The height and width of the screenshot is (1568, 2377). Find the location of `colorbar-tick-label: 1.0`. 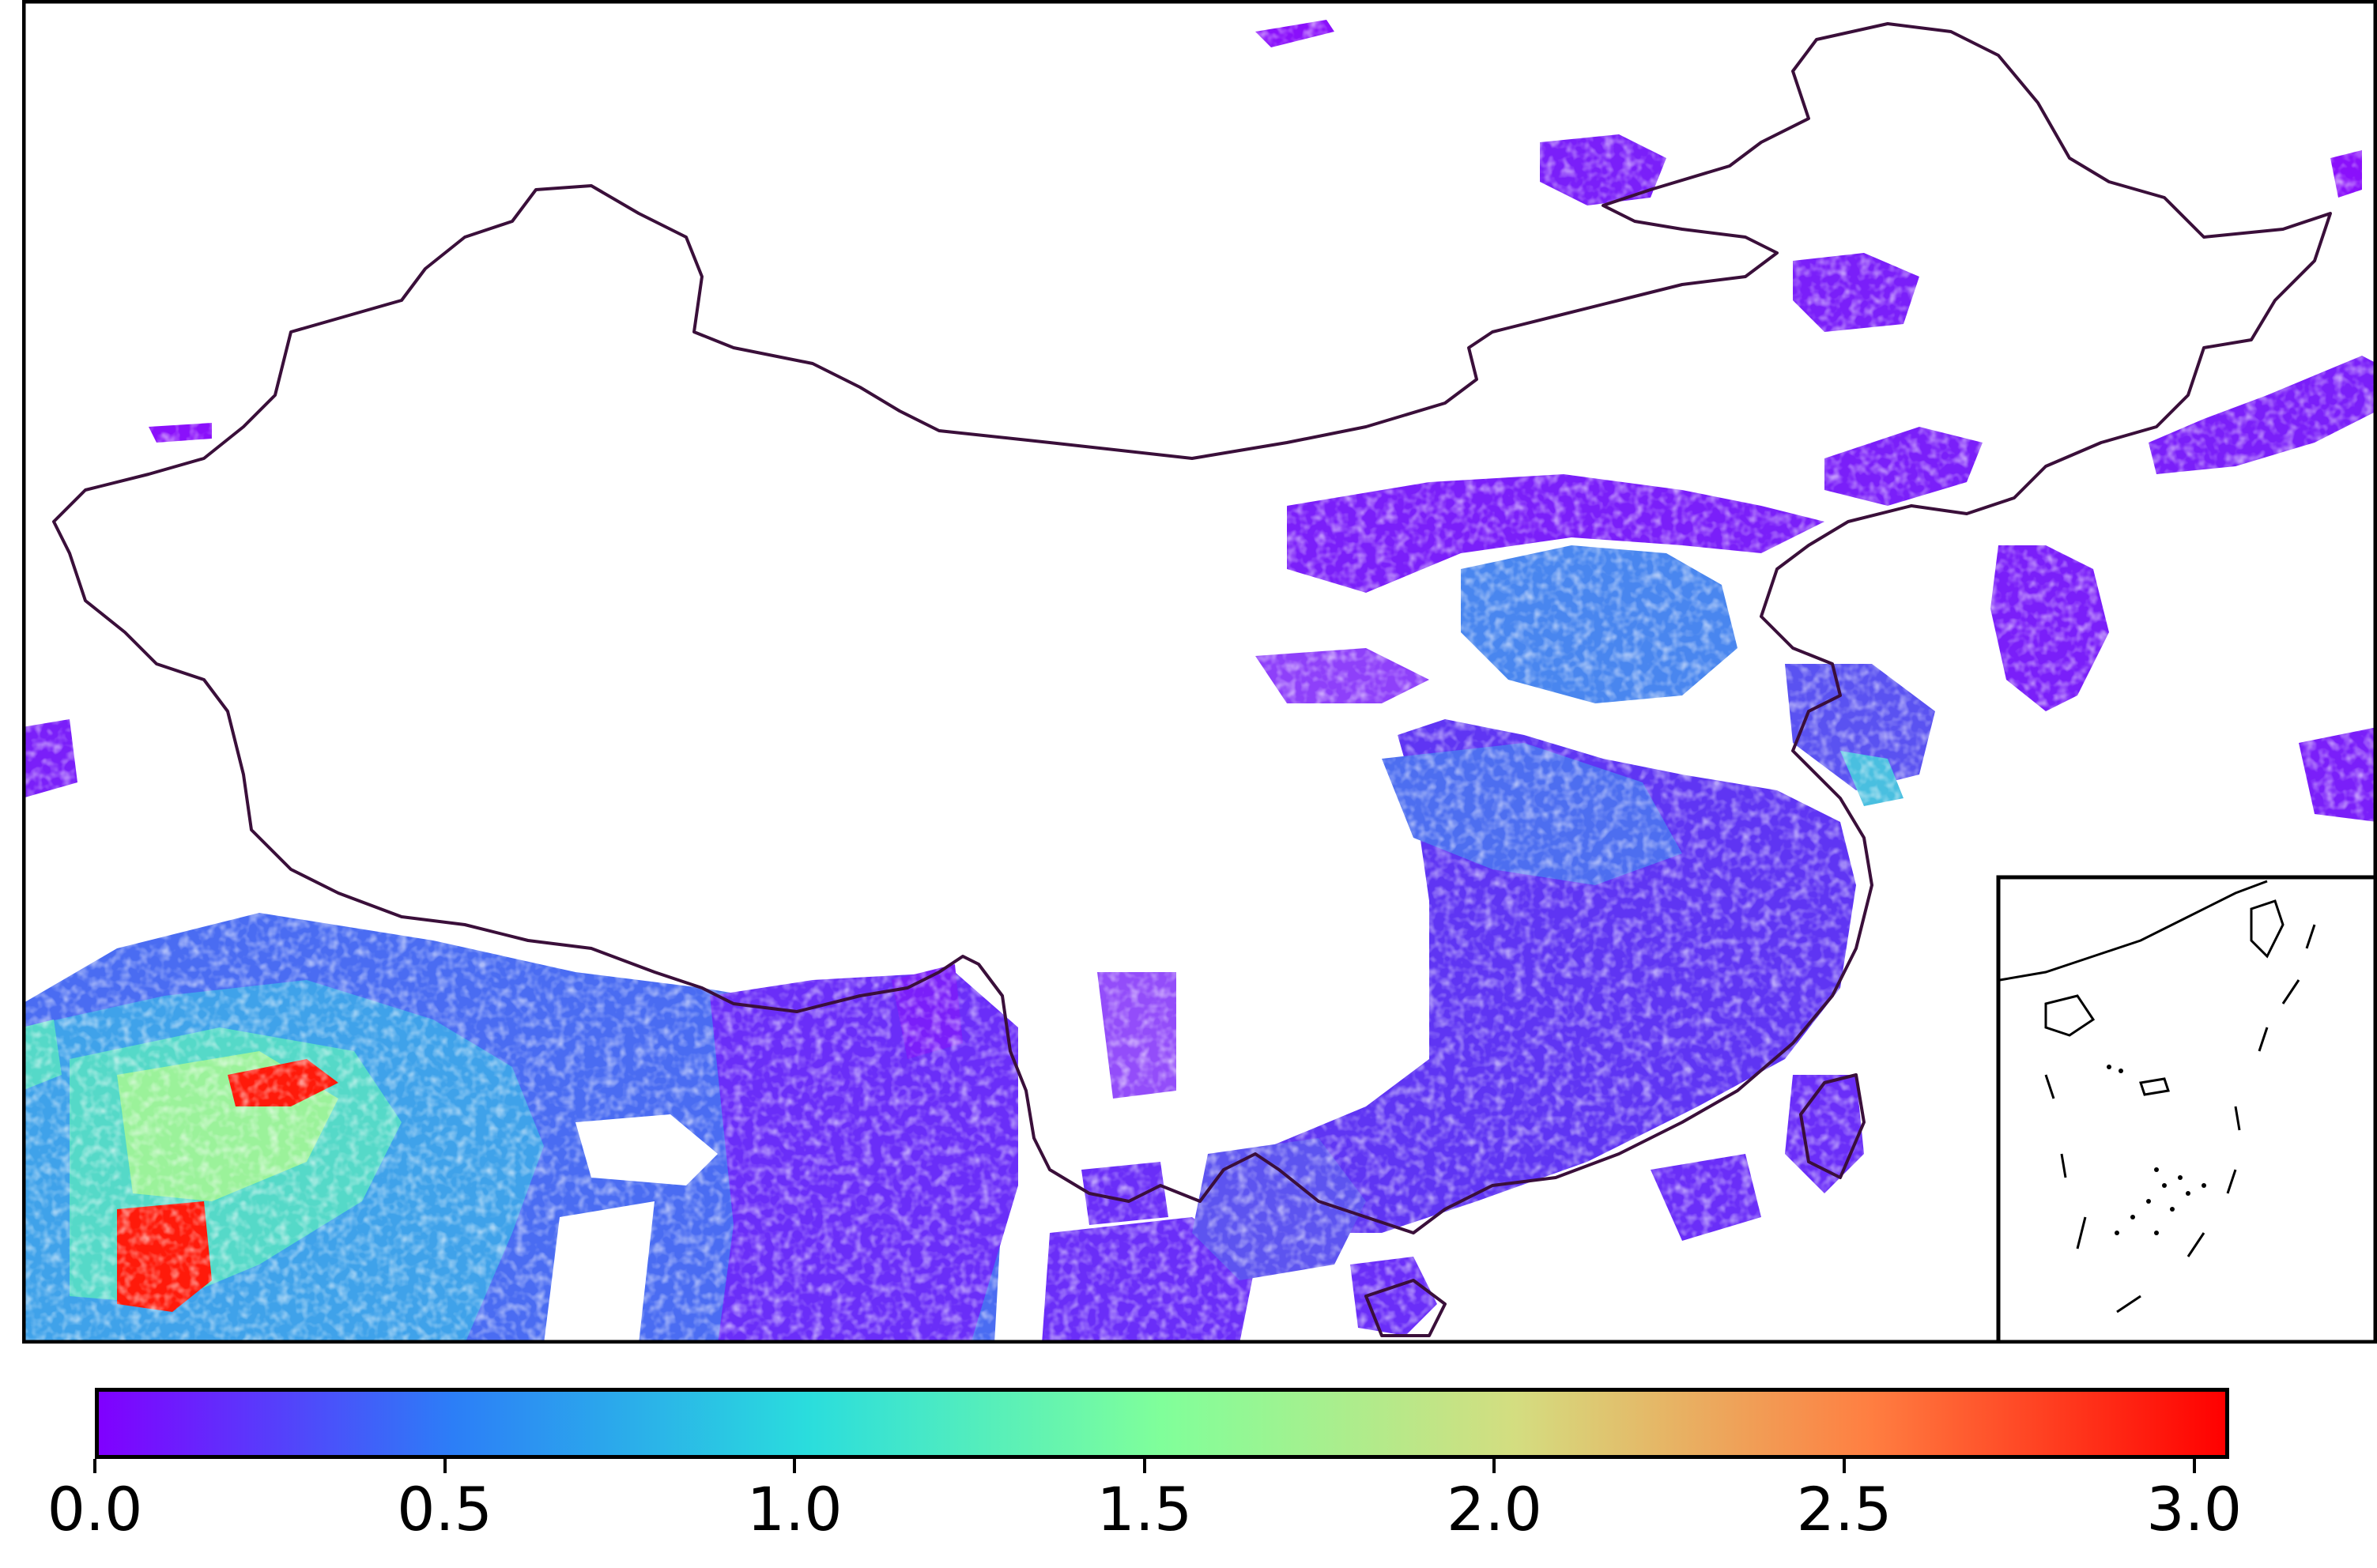

colorbar-tick-label: 1.0 is located at coordinates (794, 1509).